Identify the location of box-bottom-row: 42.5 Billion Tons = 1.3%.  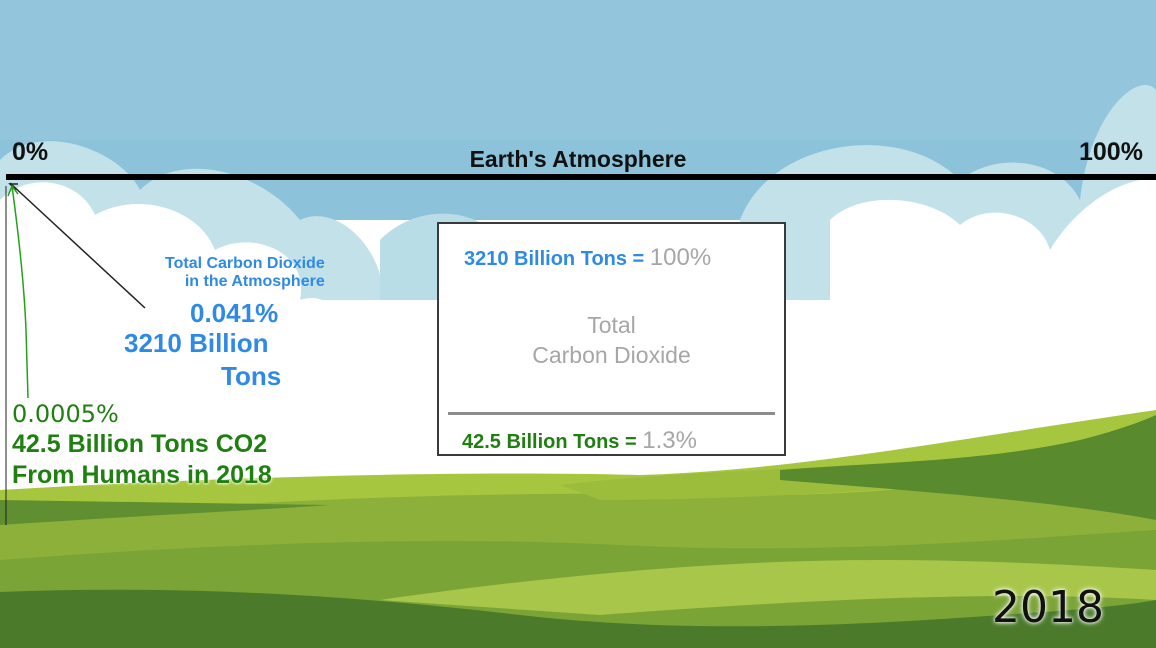
(579, 441).